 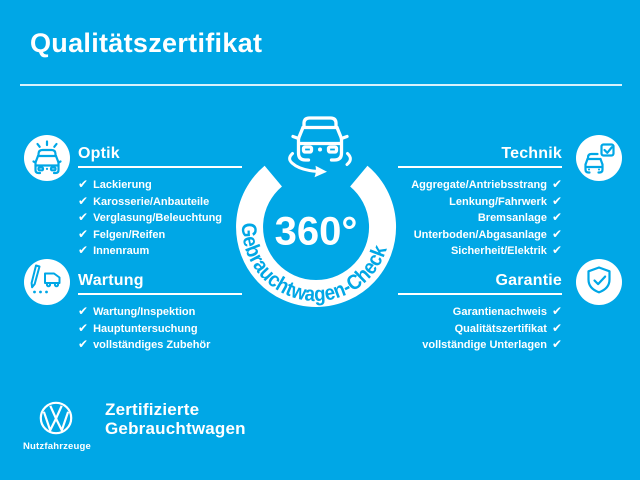 I want to click on car-checklist-glyph, so click(x=599, y=158).